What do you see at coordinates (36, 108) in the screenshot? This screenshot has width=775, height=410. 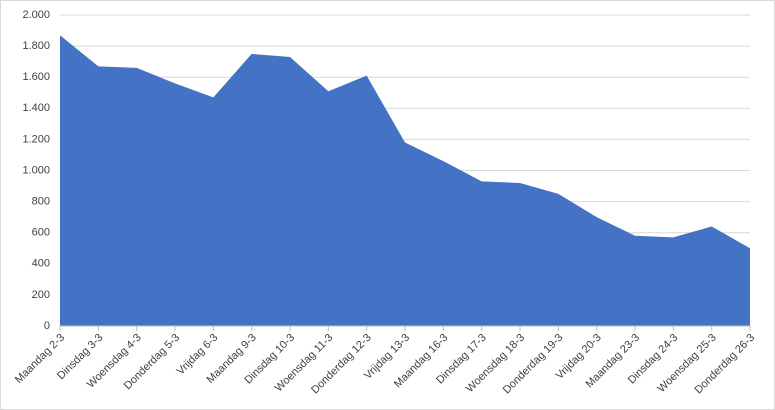 I see `y-tick-label: 1.400` at bounding box center [36, 108].